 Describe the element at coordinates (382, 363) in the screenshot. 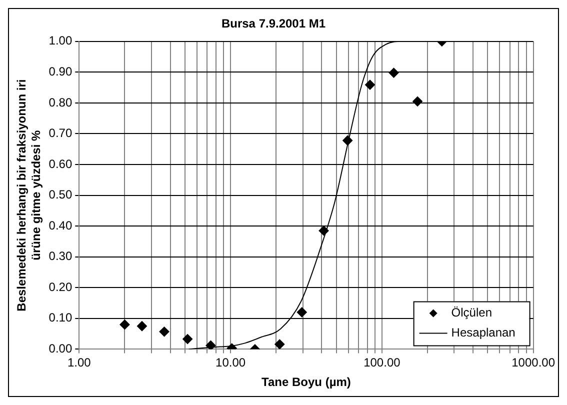

I see `x-tick-label: 100.00` at that location.